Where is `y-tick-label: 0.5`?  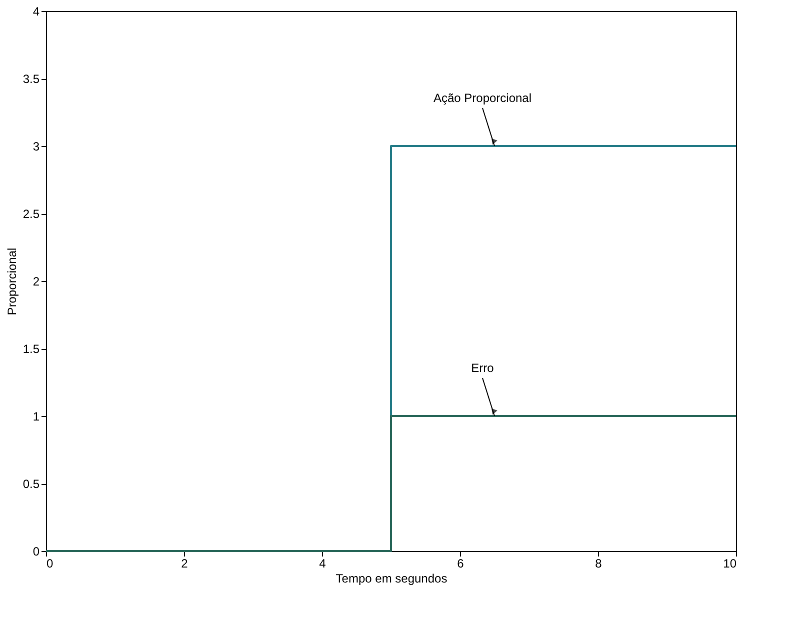 y-tick-label: 0.5 is located at coordinates (31, 484).